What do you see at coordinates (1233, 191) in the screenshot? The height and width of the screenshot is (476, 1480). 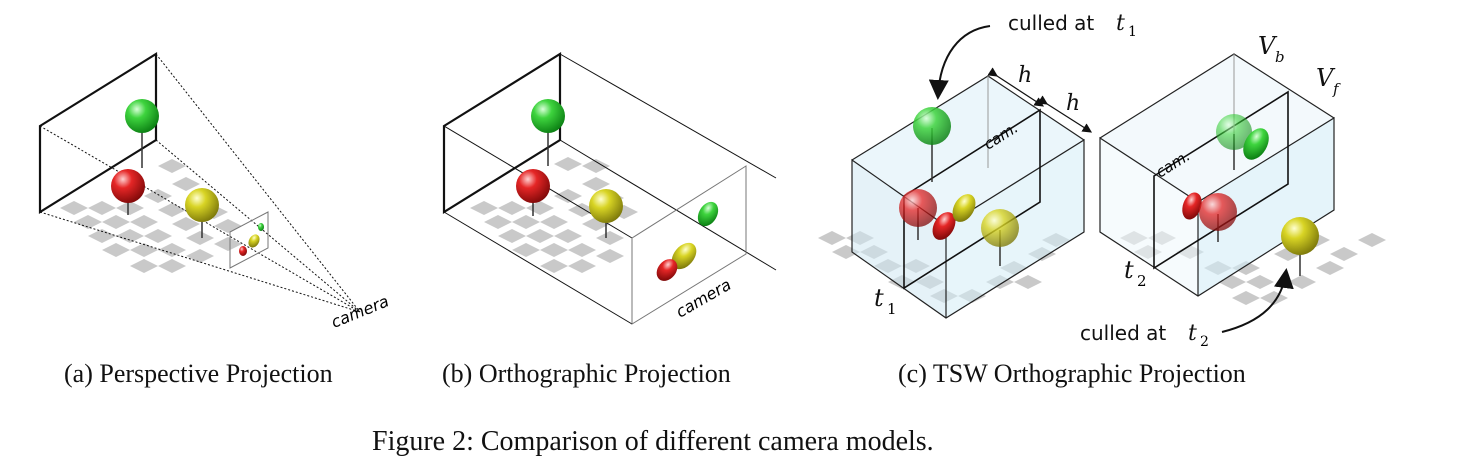 I see `tsw-box-t2: cam. V b V f t 2 culled at t 2` at bounding box center [1233, 191].